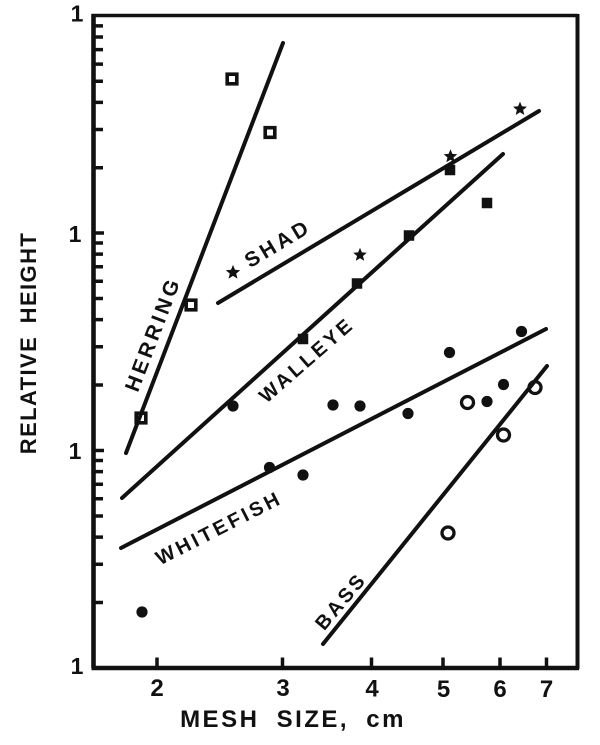 The height and width of the screenshot is (745, 600). What do you see at coordinates (546, 689) in the screenshot?
I see `svg-text: 7` at bounding box center [546, 689].